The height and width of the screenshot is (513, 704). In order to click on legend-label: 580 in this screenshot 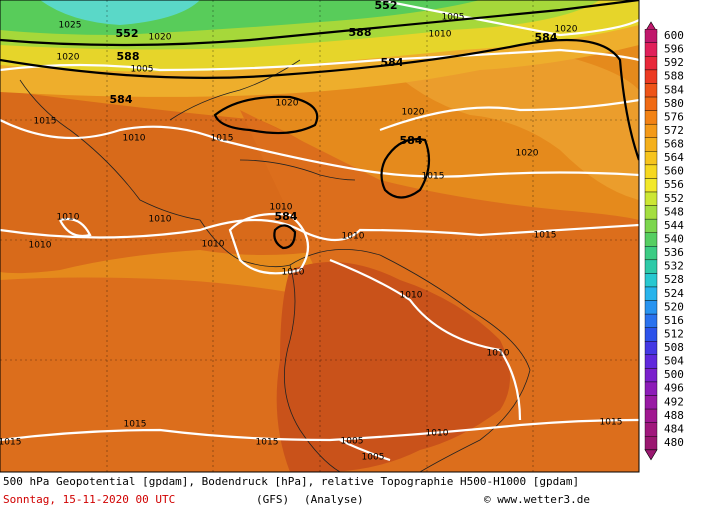, I will do `click(674, 103)`.